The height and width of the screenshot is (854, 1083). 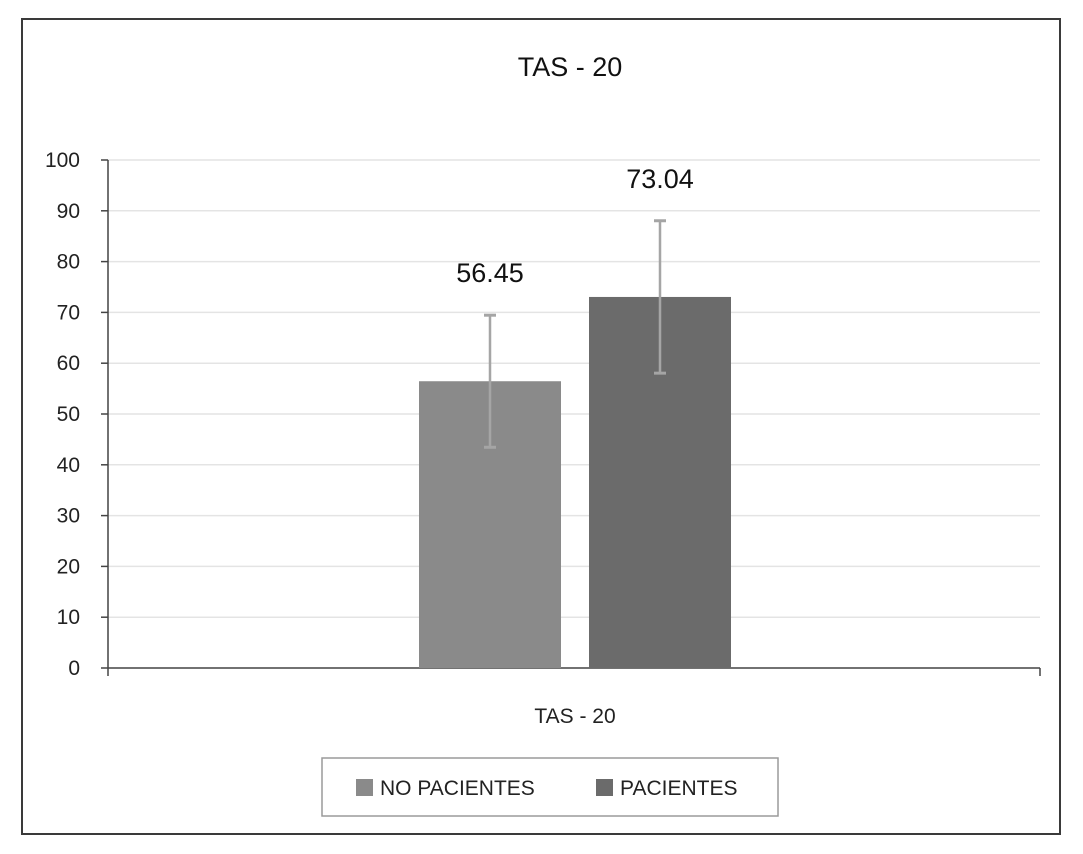 What do you see at coordinates (490, 273) in the screenshot?
I see `data-label: 56.45` at bounding box center [490, 273].